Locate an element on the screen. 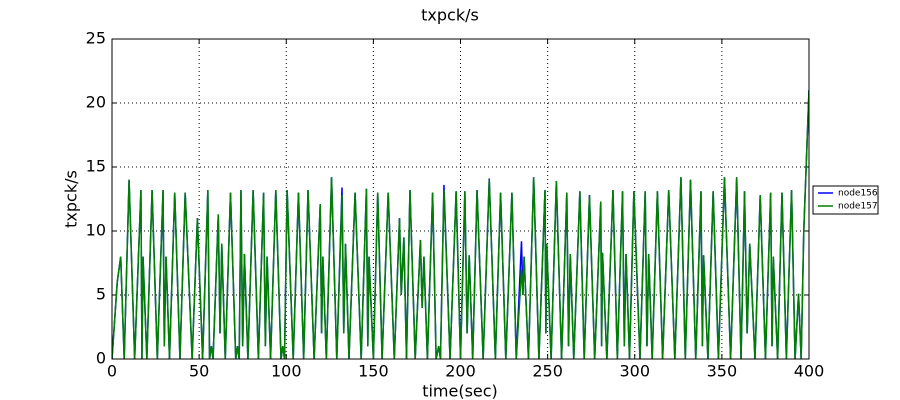 The height and width of the screenshot is (400, 900). y-tick-label: 0 is located at coordinates (101, 358).